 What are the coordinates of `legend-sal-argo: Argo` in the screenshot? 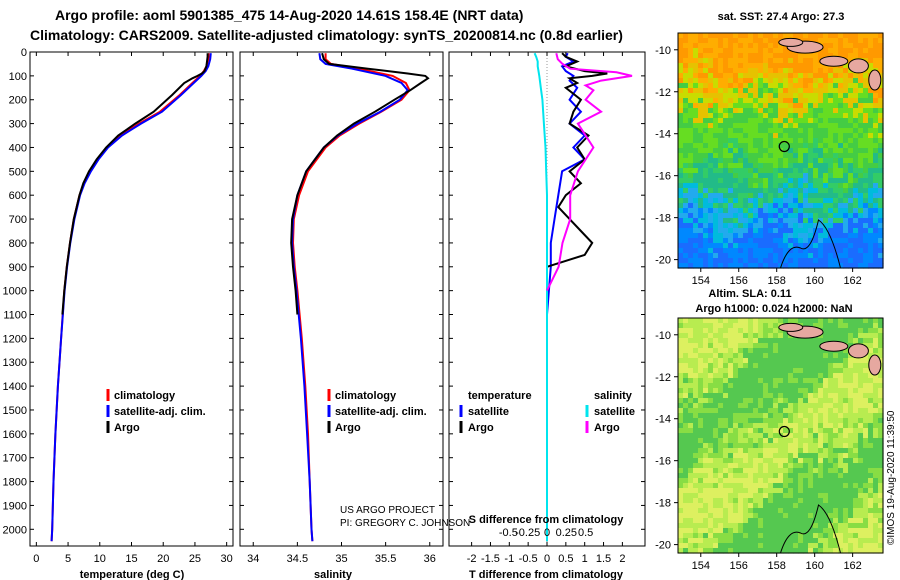 It's located at (607, 428).